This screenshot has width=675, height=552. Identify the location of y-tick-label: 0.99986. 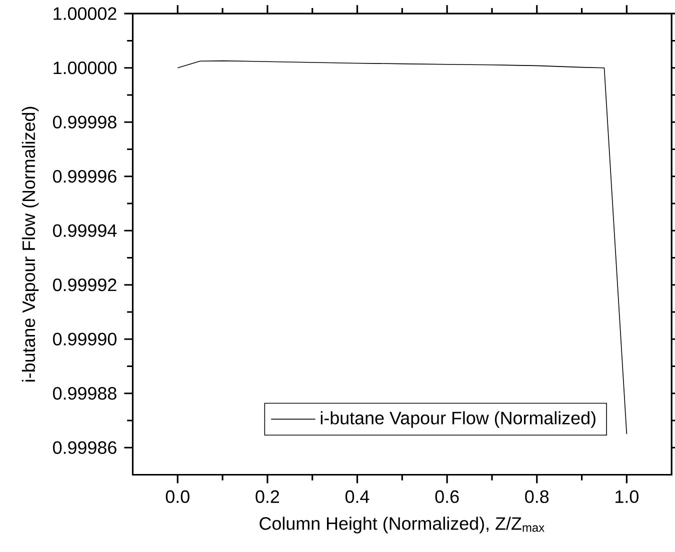
(84, 447).